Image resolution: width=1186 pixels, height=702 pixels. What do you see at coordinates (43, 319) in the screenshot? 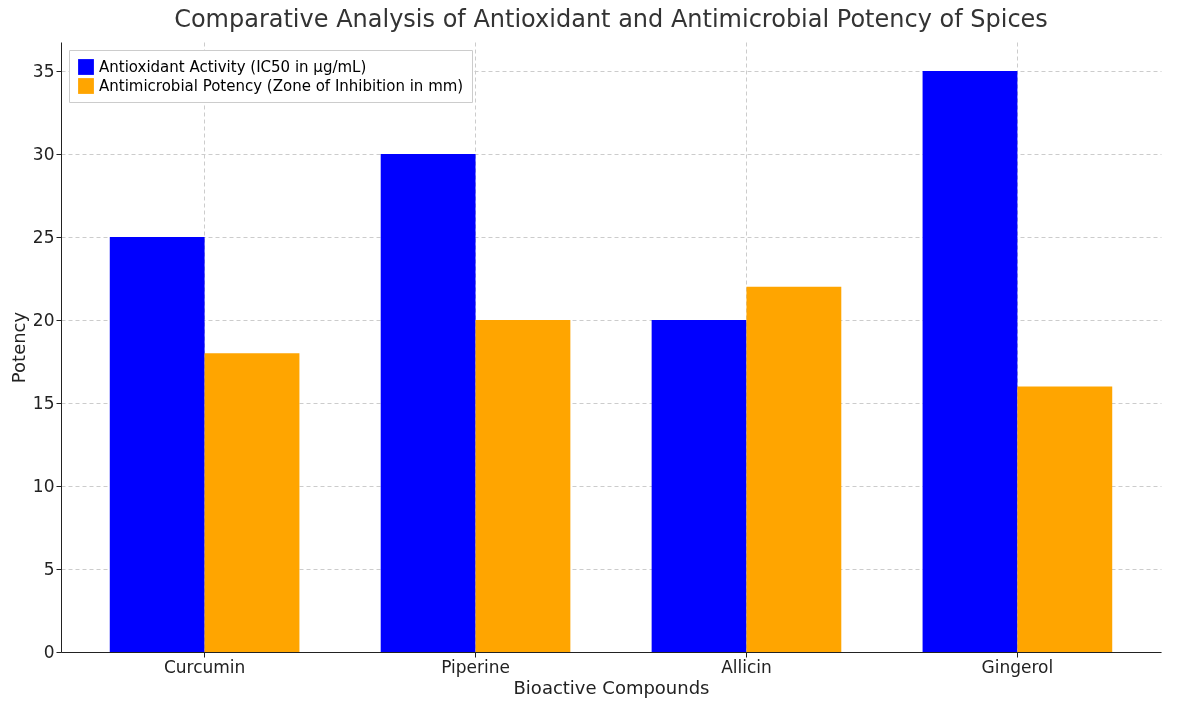
I see `y-tick-label: 20` at bounding box center [43, 319].